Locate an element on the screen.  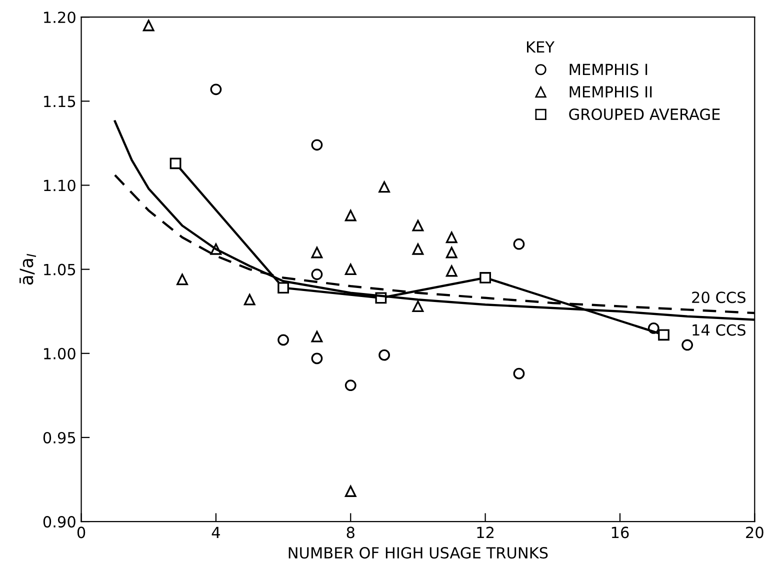
y-tick-label: 0.95 is located at coordinates (59, 438).